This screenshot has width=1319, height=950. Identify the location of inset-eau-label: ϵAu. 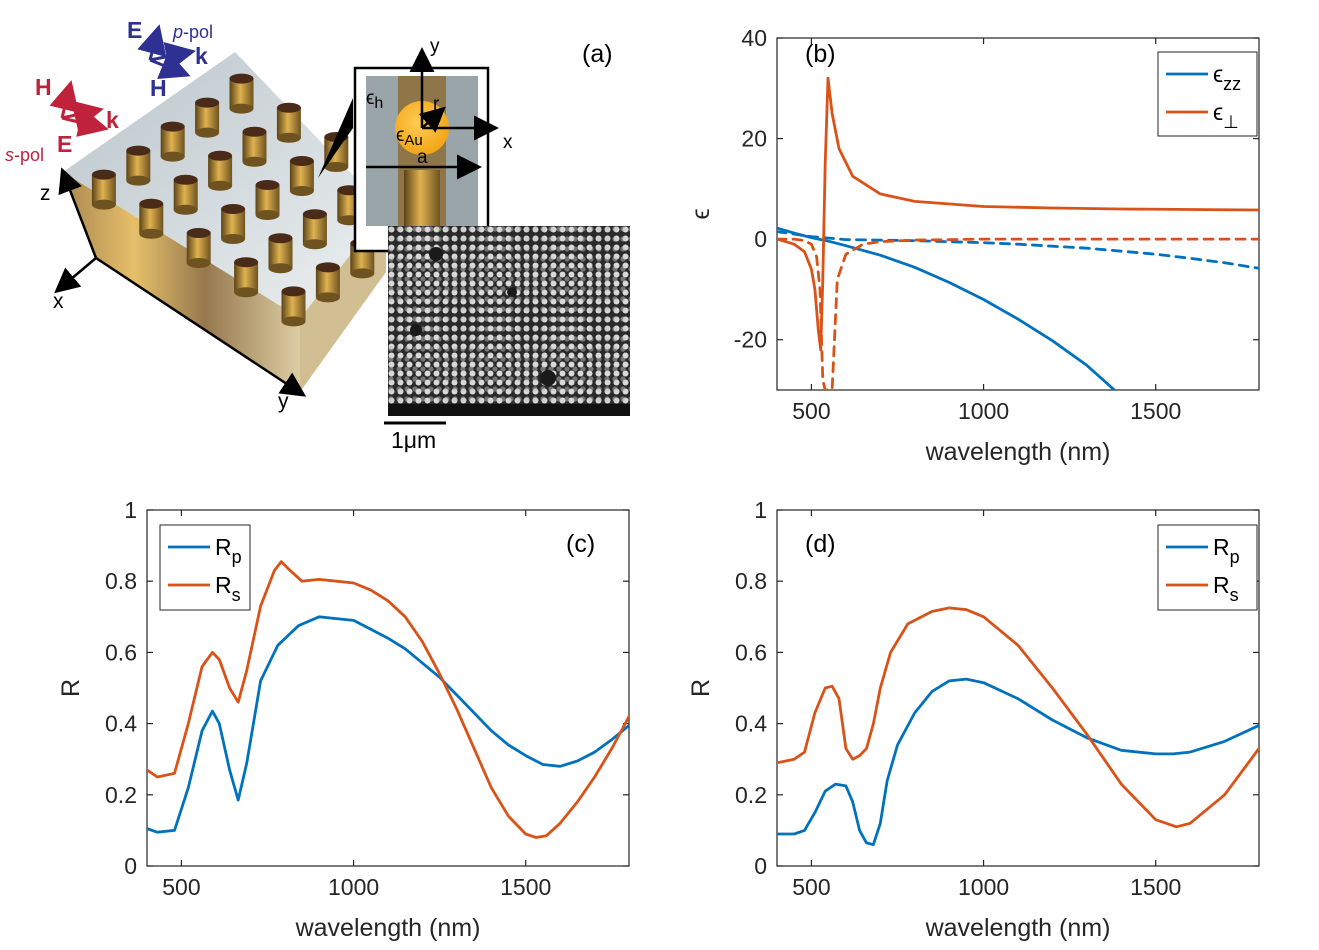
(409, 137).